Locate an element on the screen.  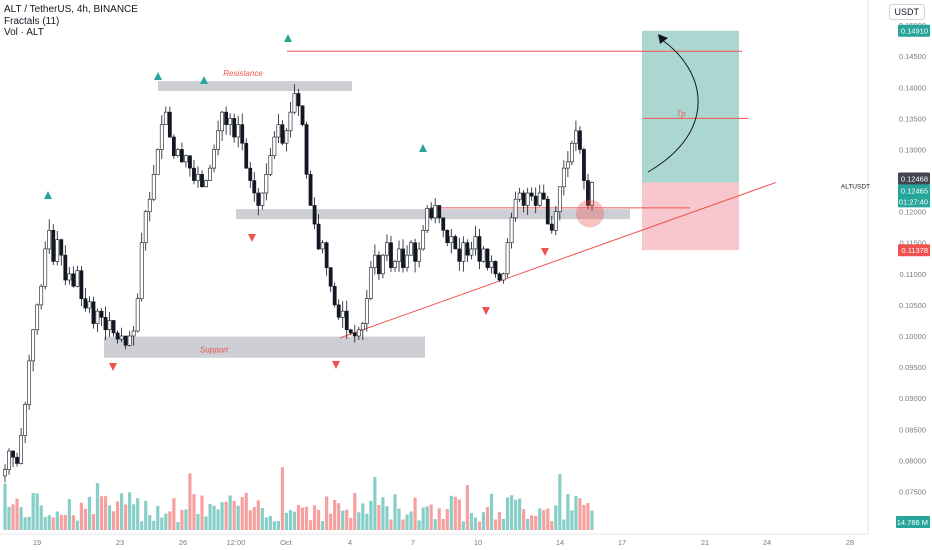
target-zone is located at coordinates (690, 106).